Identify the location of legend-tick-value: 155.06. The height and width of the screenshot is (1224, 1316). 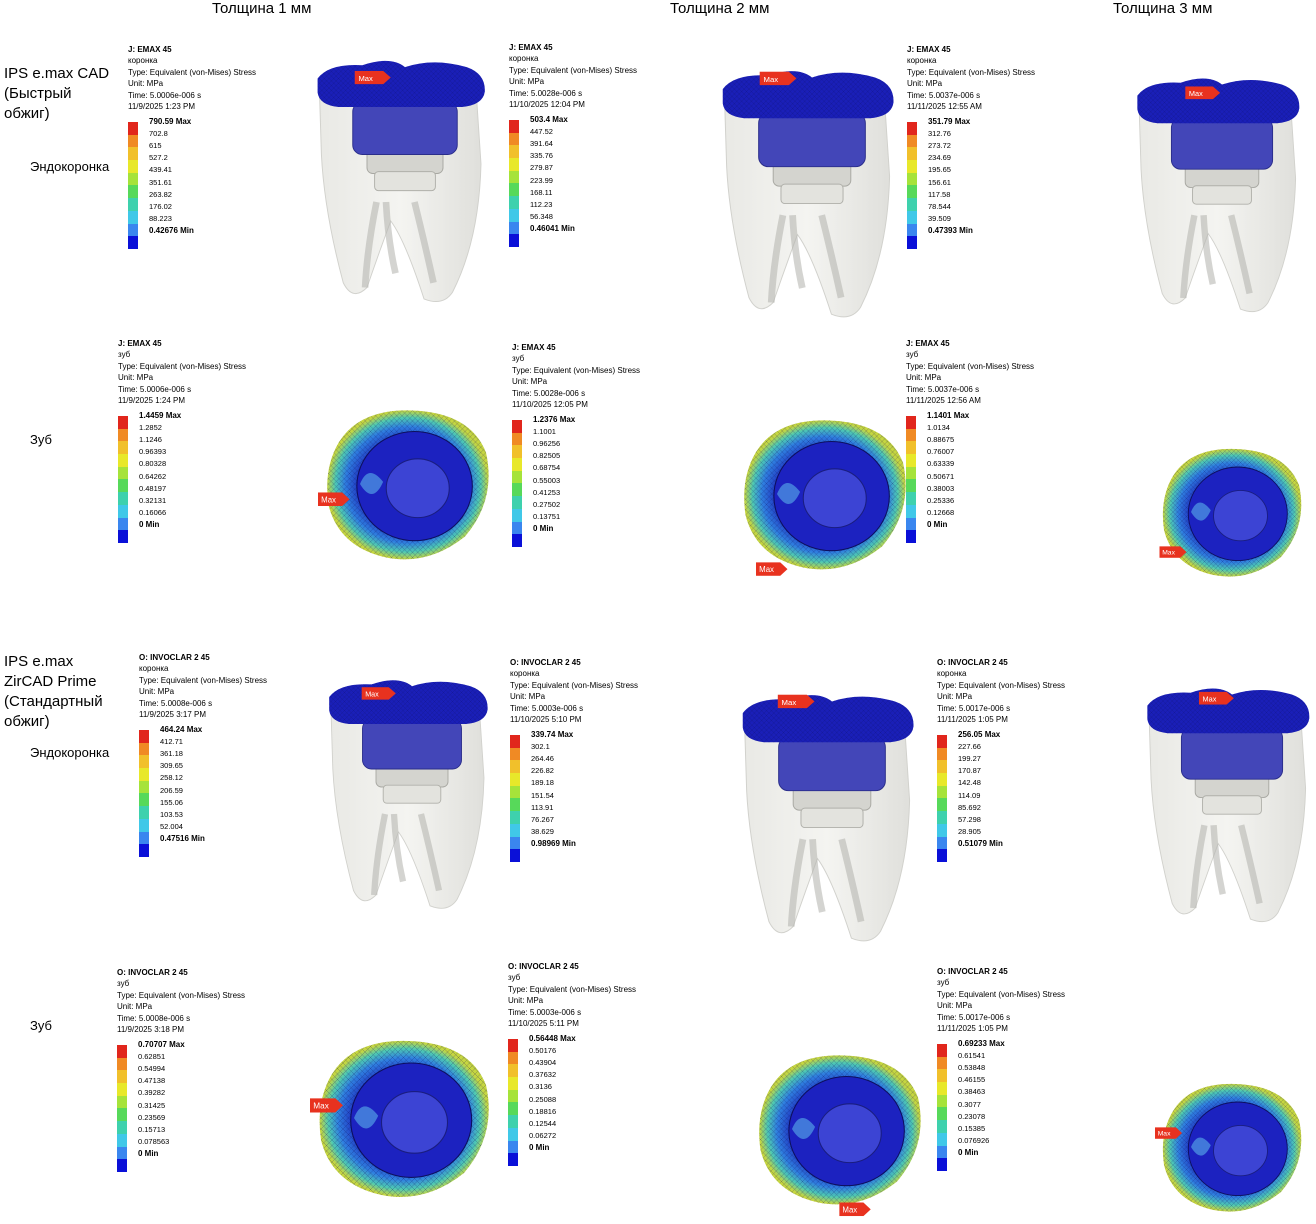
(171, 802).